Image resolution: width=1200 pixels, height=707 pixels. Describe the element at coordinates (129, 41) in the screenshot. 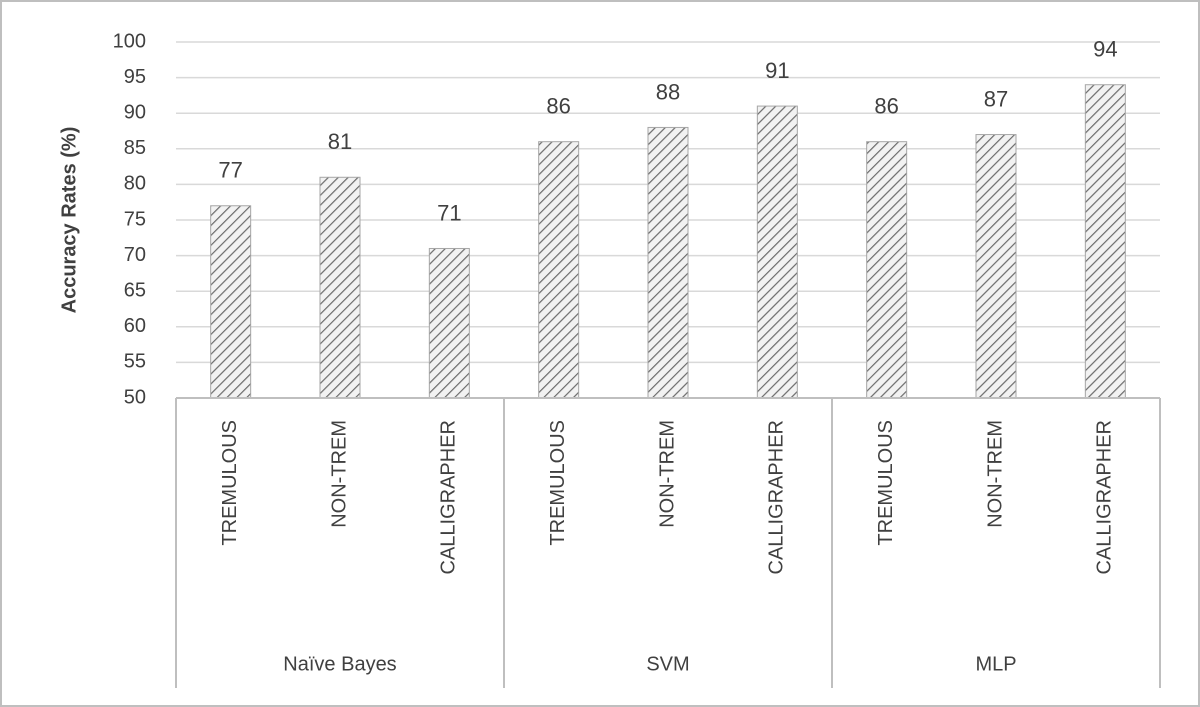

I see `y-tick-label: 100` at that location.